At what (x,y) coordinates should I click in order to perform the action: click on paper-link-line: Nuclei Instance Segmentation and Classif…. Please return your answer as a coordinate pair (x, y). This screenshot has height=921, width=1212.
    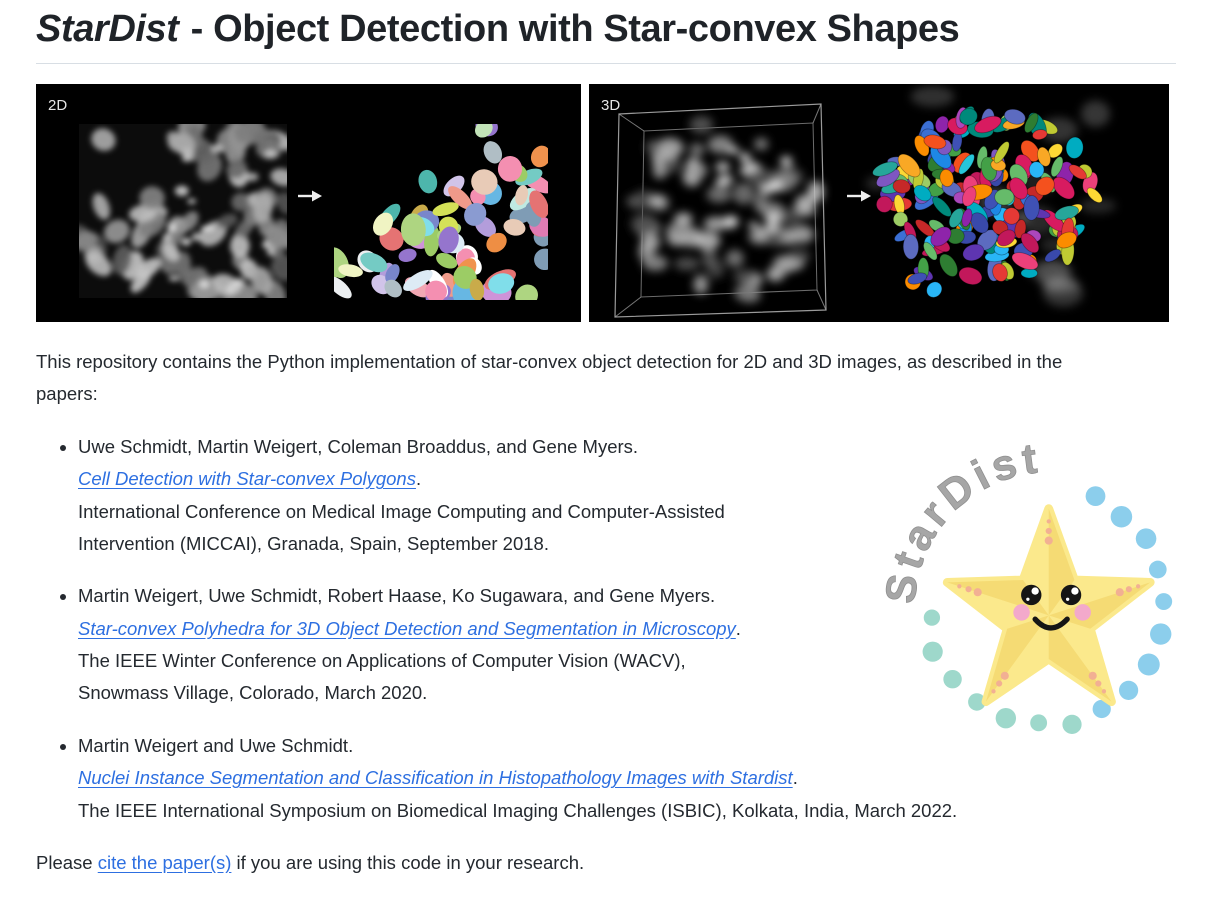
    Looking at the image, I should click on (627, 778).